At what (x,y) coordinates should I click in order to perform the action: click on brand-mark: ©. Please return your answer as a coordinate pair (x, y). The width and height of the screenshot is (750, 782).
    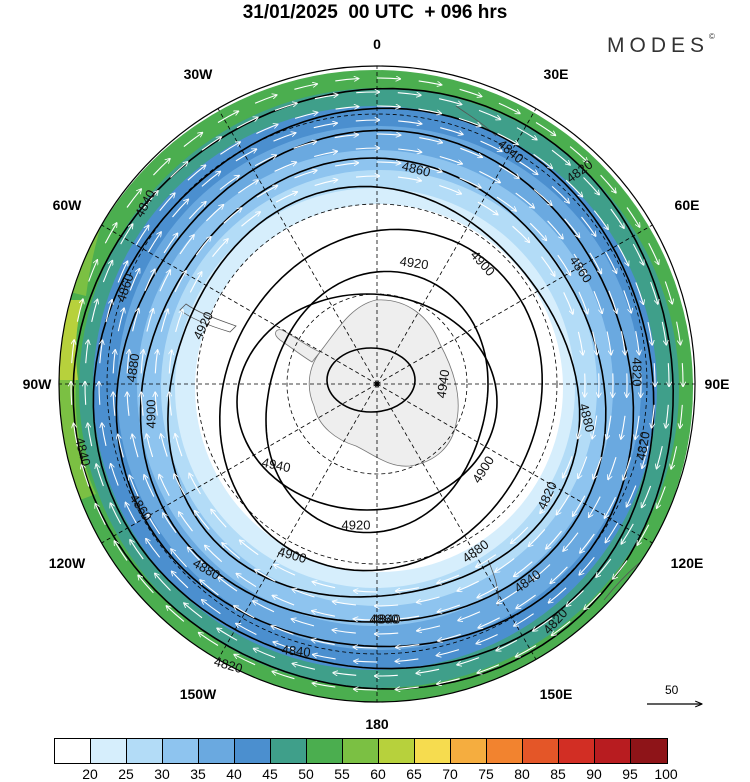
    Looking at the image, I should click on (712, 36).